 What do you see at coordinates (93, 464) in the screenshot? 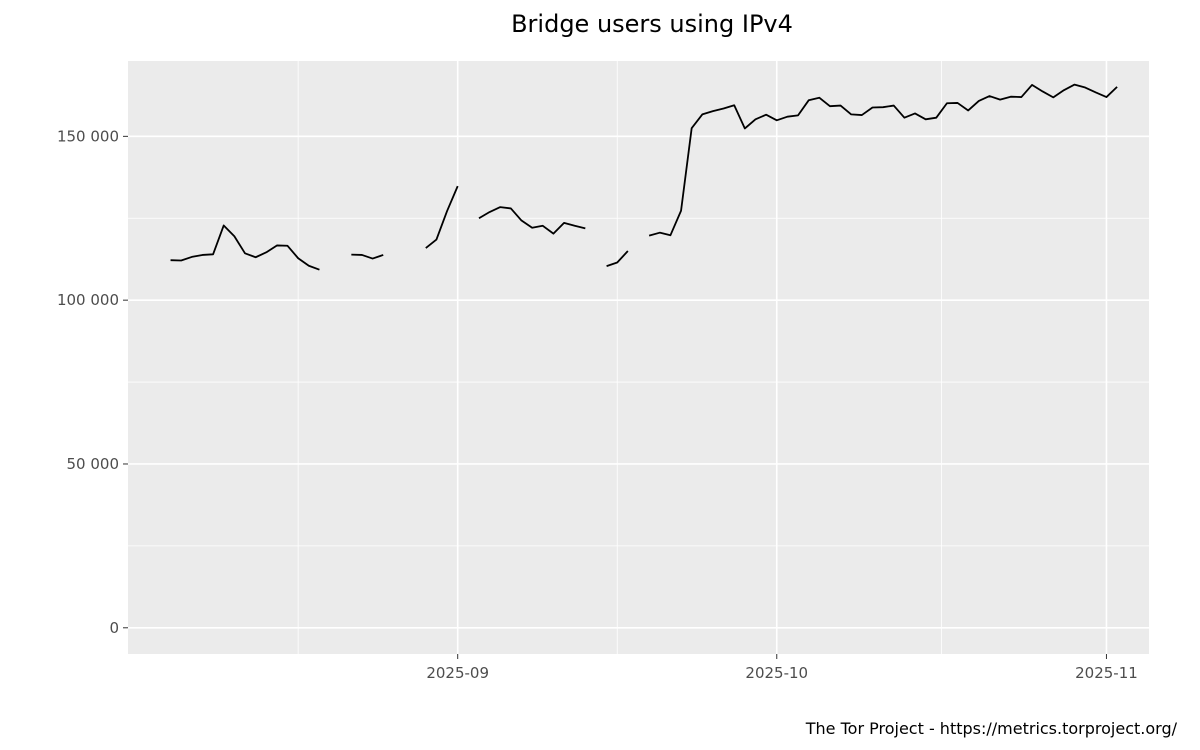
I see `y-tick-label: 50 000` at bounding box center [93, 464].